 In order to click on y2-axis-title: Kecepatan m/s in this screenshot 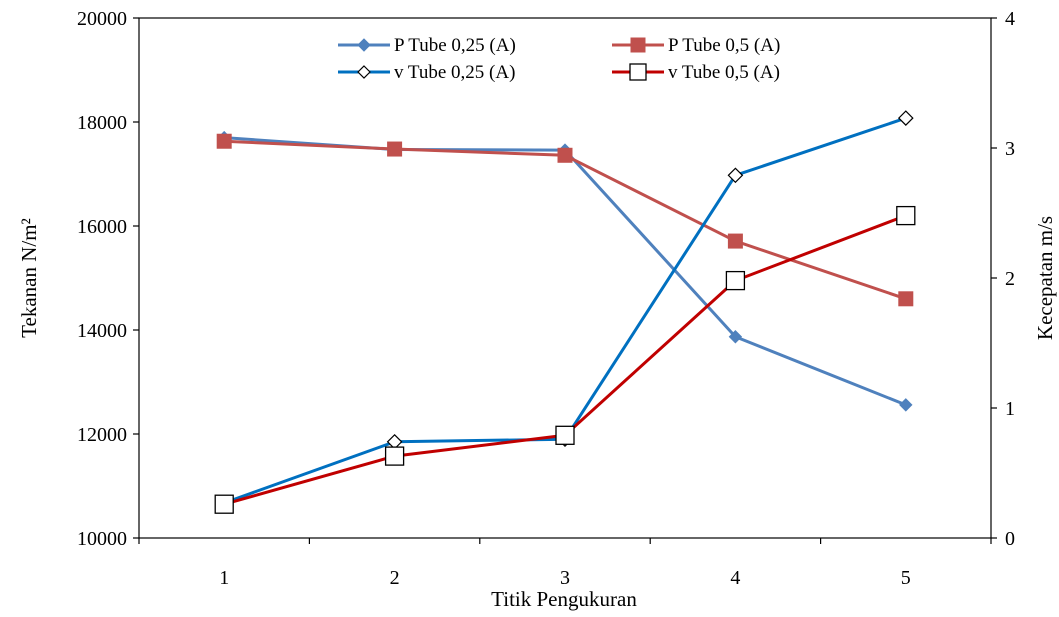, I will do `click(1045, 278)`.